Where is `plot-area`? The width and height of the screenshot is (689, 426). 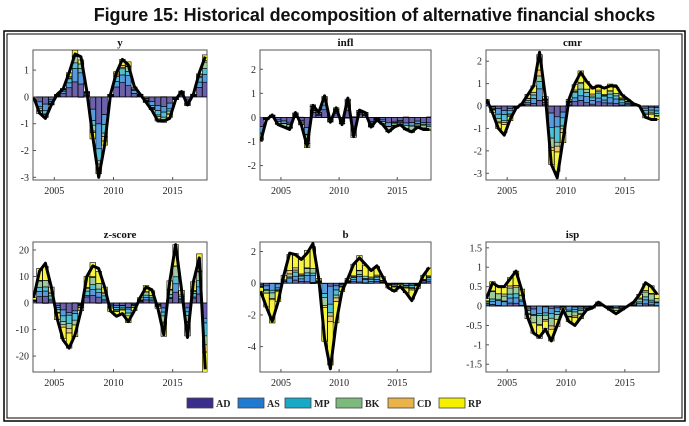
plot-area is located at coordinates (345, 307).